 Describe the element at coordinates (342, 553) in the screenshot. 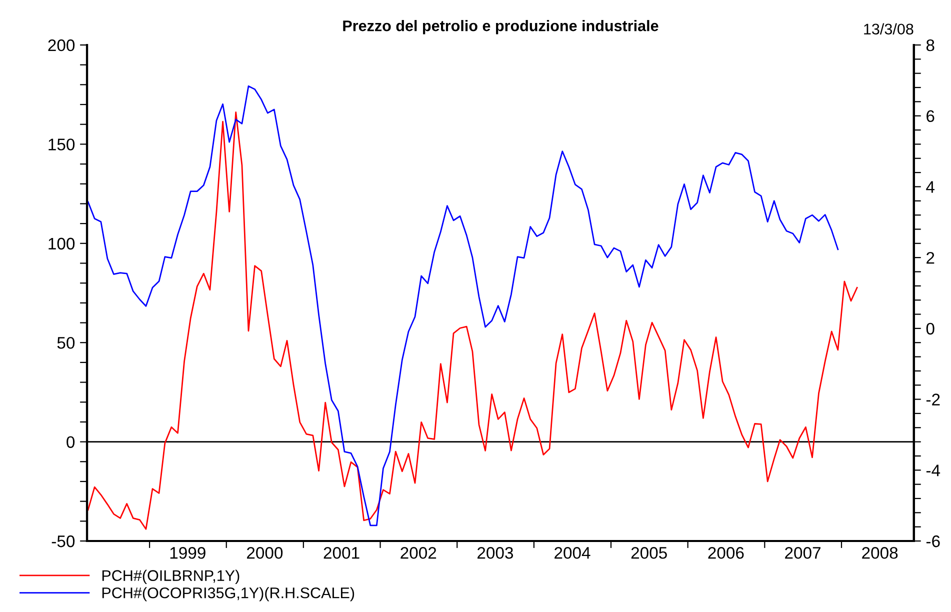

I see `x-tick-label: 2001` at that location.